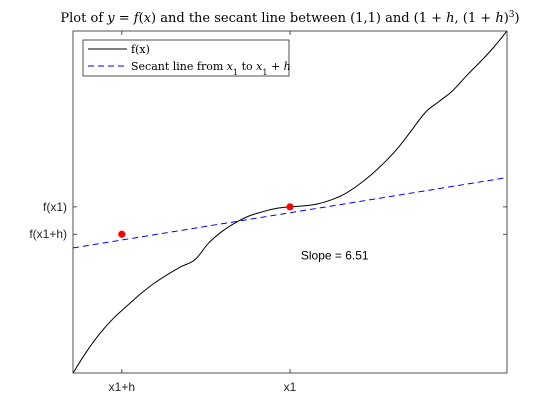 The image size is (560, 420). Describe the element at coordinates (275, 66) in the screenshot. I see `legend-part: +` at that location.